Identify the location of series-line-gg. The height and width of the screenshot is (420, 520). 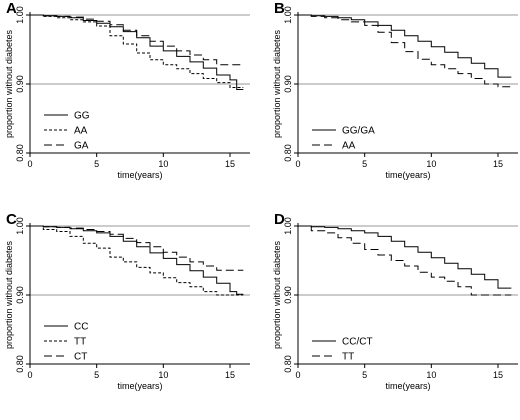
(137, 52).